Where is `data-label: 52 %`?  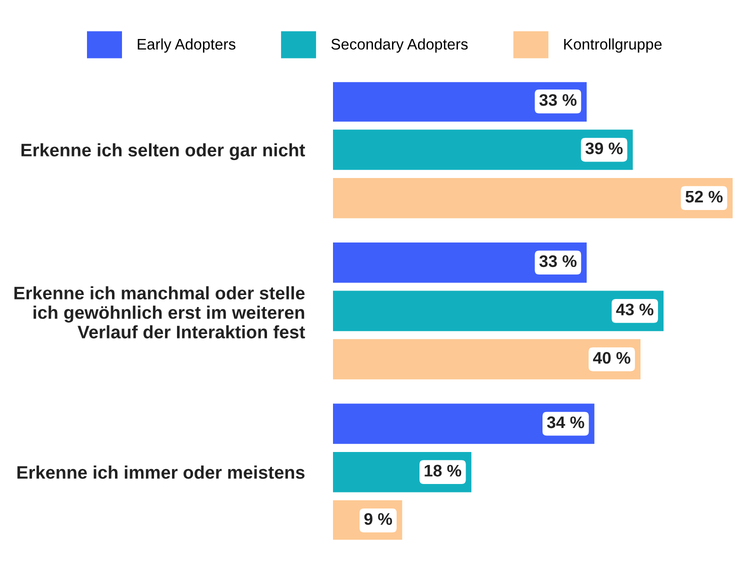 data-label: 52 % is located at coordinates (704, 196).